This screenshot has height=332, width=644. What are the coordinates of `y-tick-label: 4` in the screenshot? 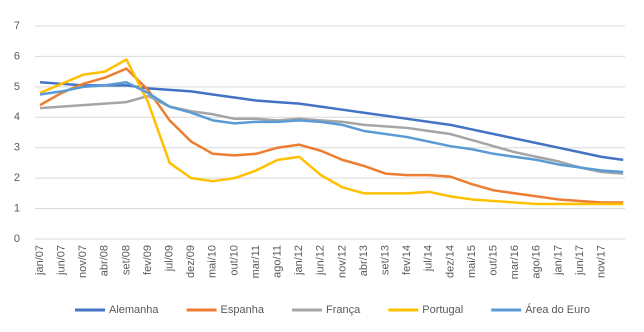 It's located at (17, 117).